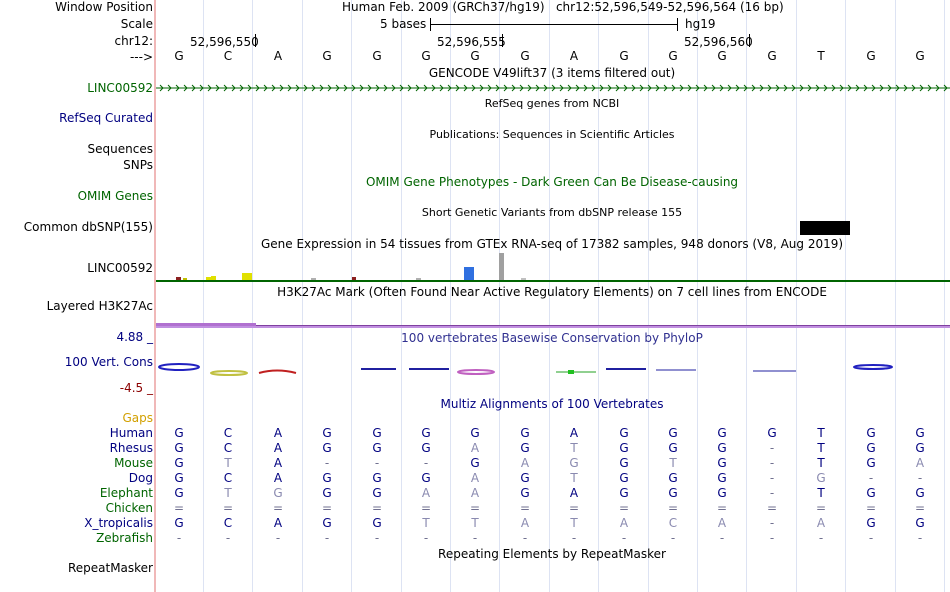 The image size is (950, 592). Describe the element at coordinates (106, 118) in the screenshot. I see `refseq-track-label: RefSeq Curated` at that location.